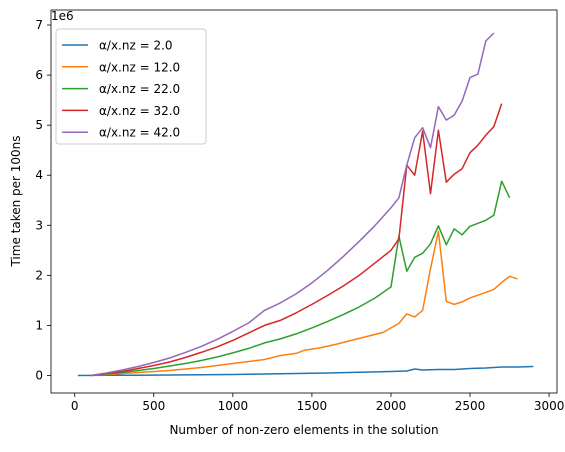 This screenshot has width=565, height=452. I want to click on y-tick-label: 4, so click(39, 175).